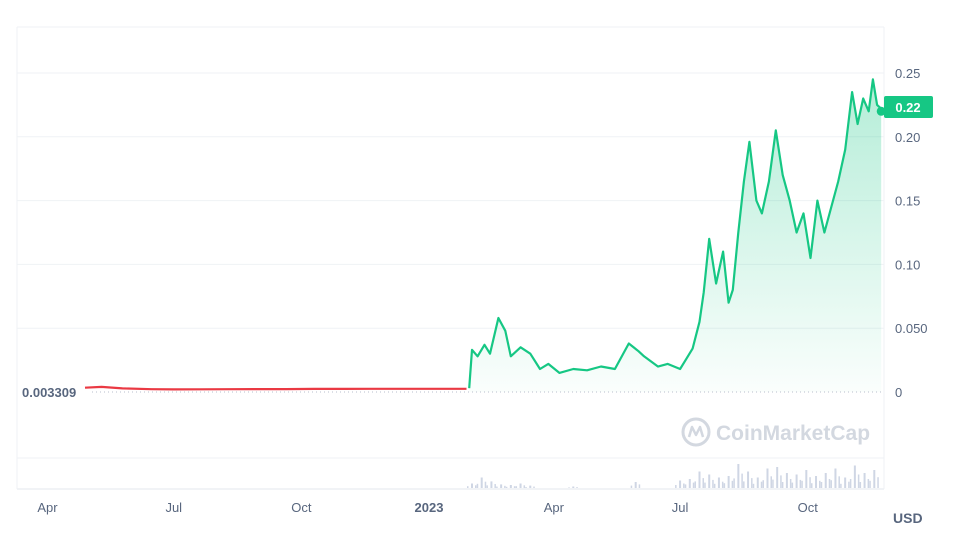 Image resolution: width=957 pixels, height=552 pixels. What do you see at coordinates (49, 392) in the screenshot?
I see `start-price-label: 0.003309` at bounding box center [49, 392].